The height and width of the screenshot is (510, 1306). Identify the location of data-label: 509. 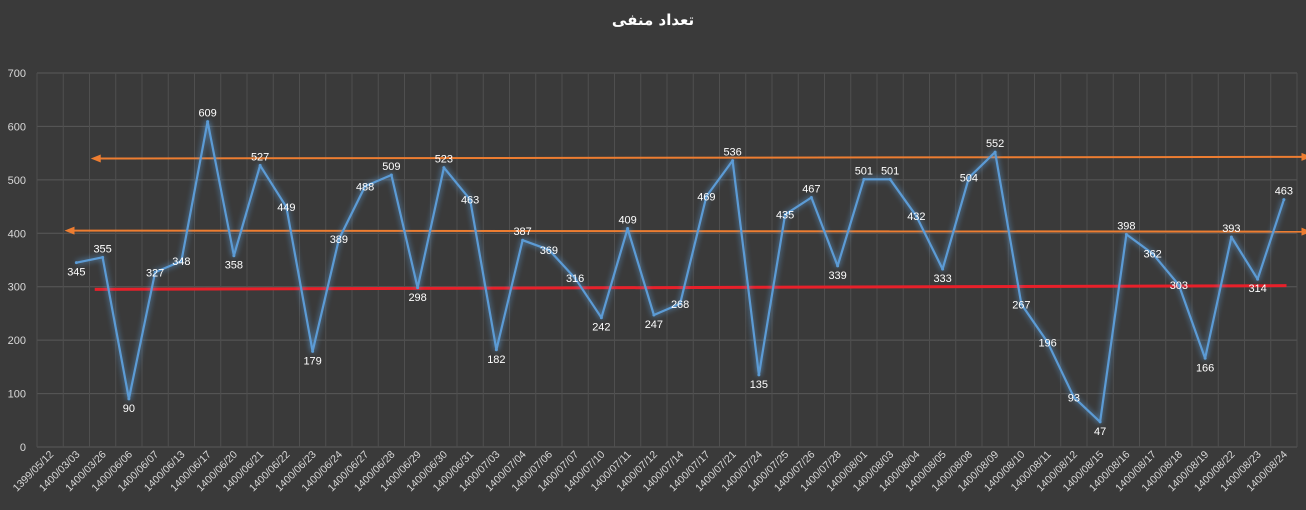
(391, 167).